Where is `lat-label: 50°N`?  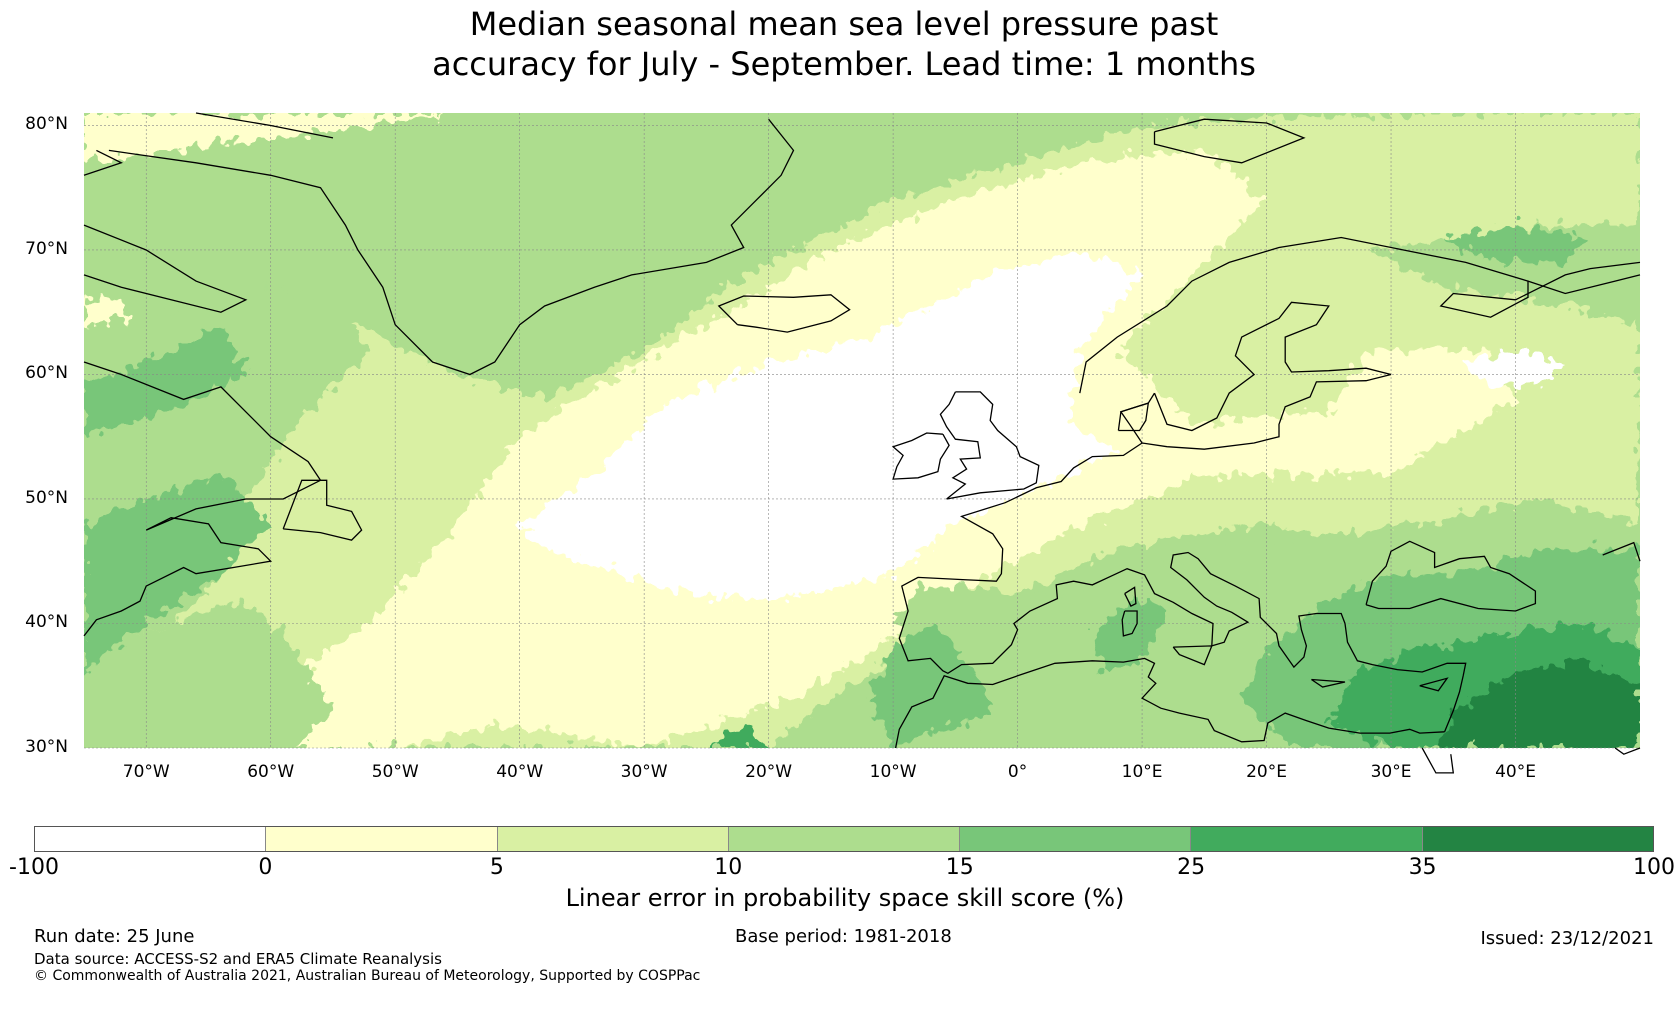 lat-label: 50°N is located at coordinates (46, 497).